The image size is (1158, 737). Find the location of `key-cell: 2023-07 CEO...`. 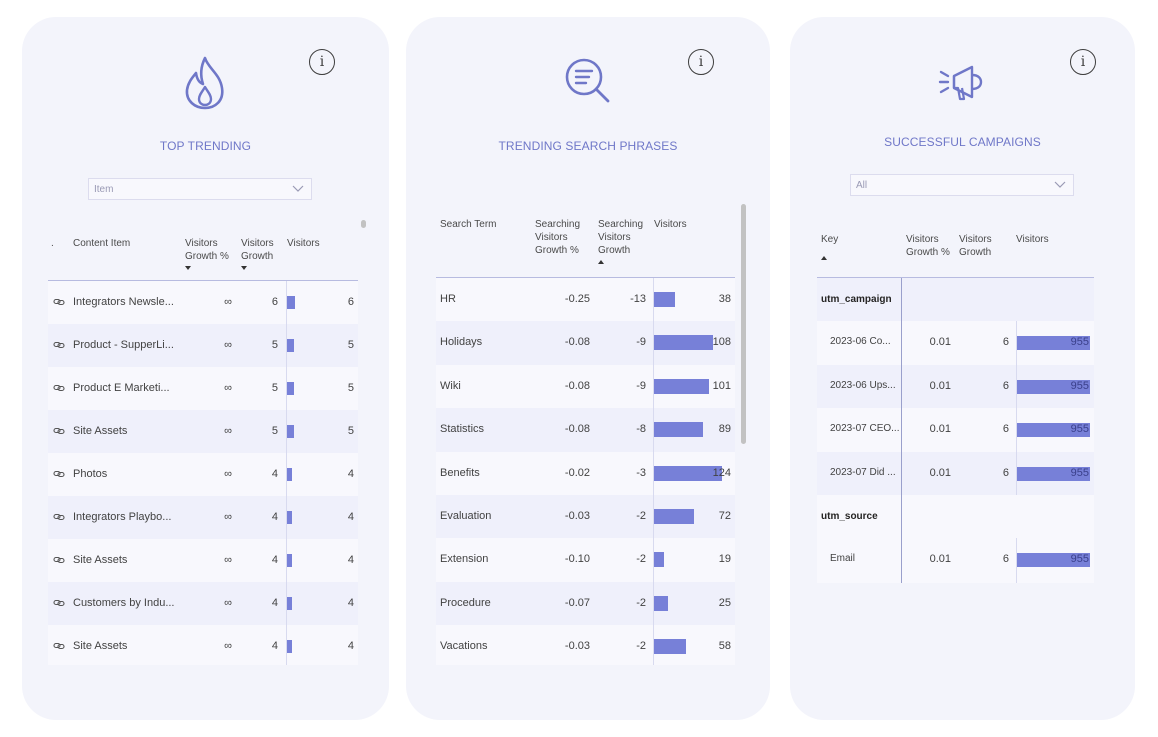

key-cell: 2023-07 CEO... is located at coordinates (865, 429).